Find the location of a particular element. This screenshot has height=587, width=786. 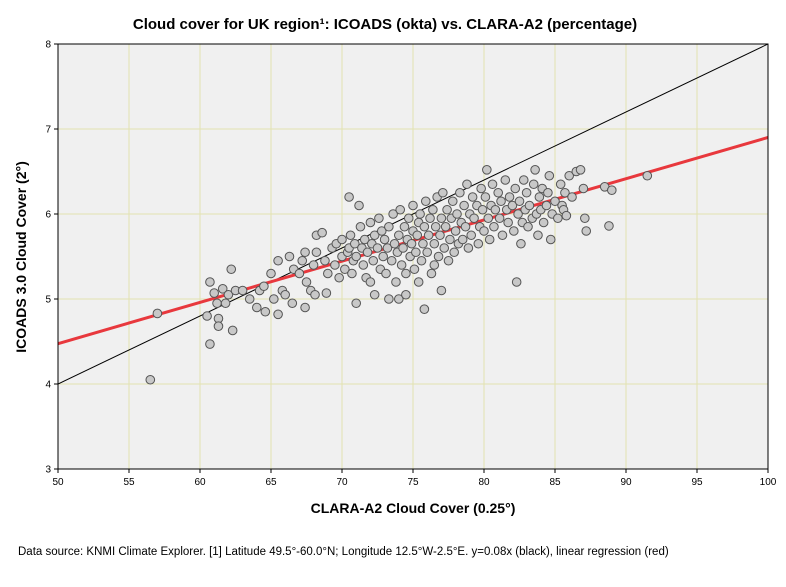

x-axis: 50 55 60 65 70 75 80 85 90 95 100 is located at coordinates (414, 478).